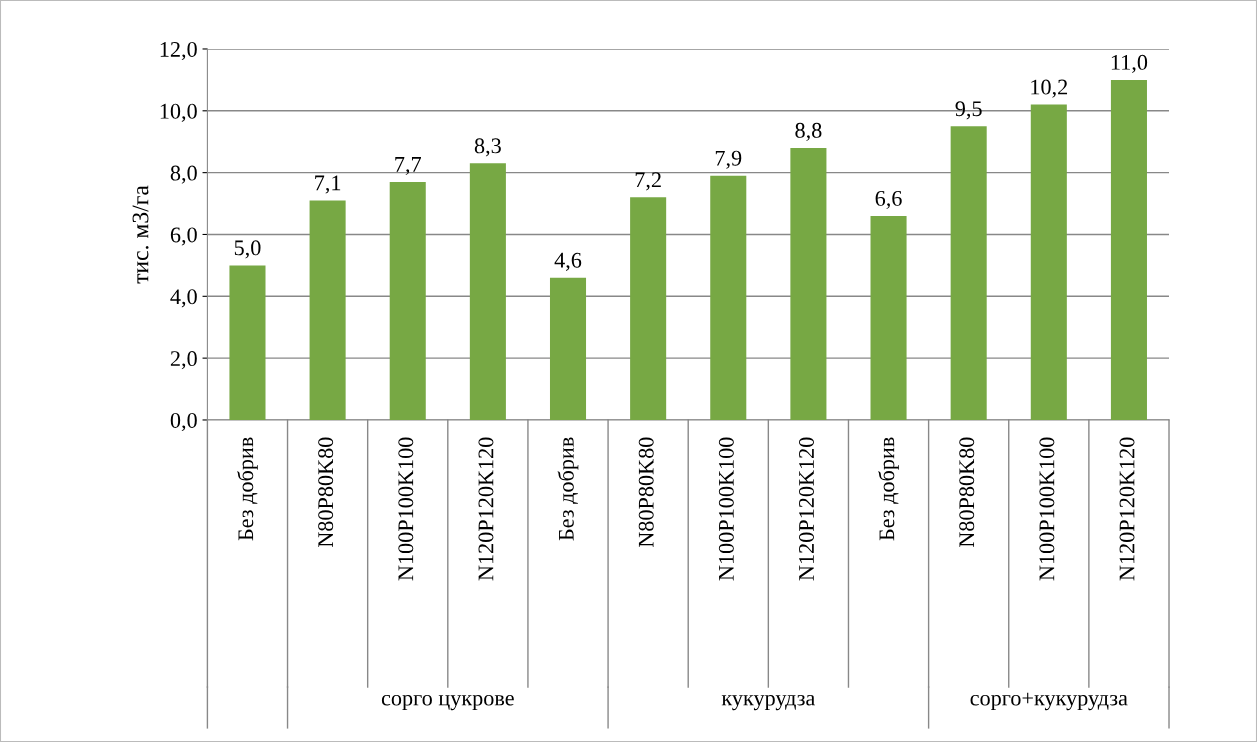 The height and width of the screenshot is (742, 1257). I want to click on data-label: 5,0, so click(247, 249).